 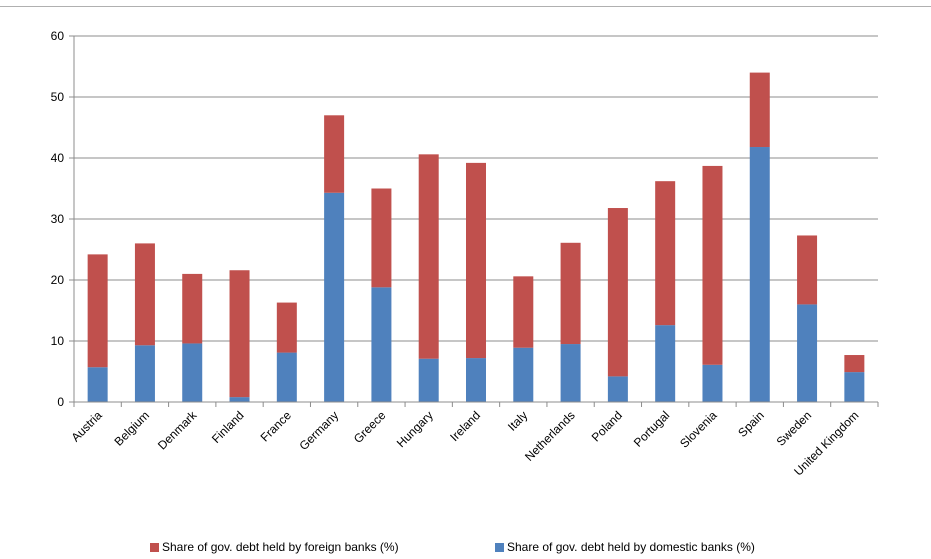 I want to click on y-tick-label: 60, so click(x=58, y=36).